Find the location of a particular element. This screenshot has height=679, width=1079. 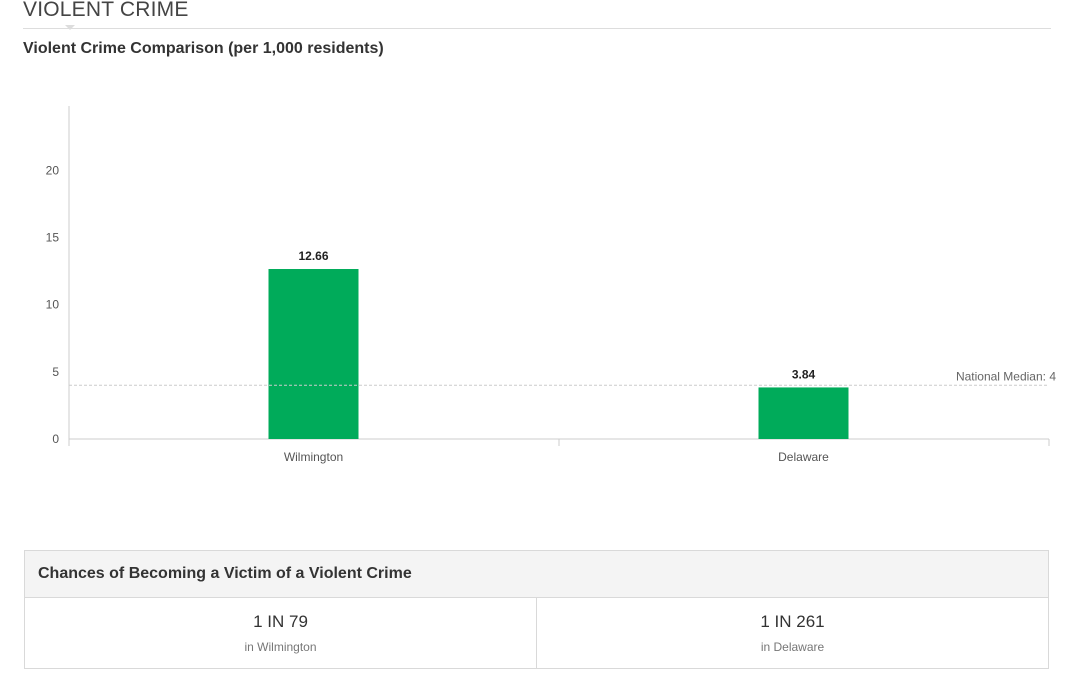

section-caret is located at coordinates (70, 27).